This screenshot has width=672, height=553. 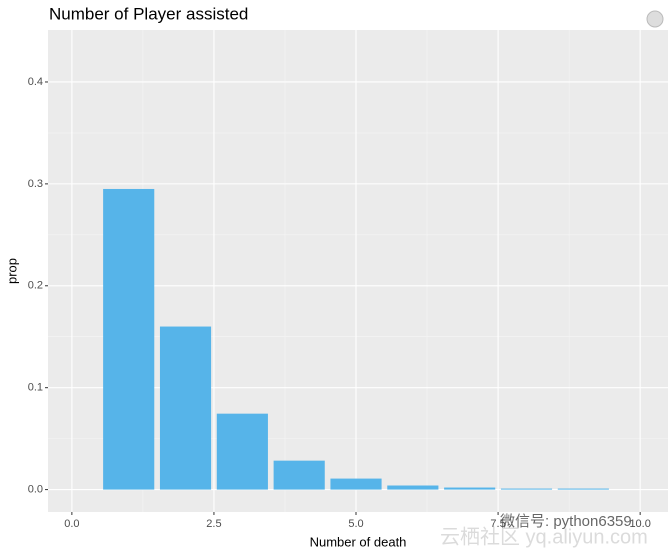 What do you see at coordinates (71, 524) in the screenshot?
I see `x-tick-label: 0.0` at bounding box center [71, 524].